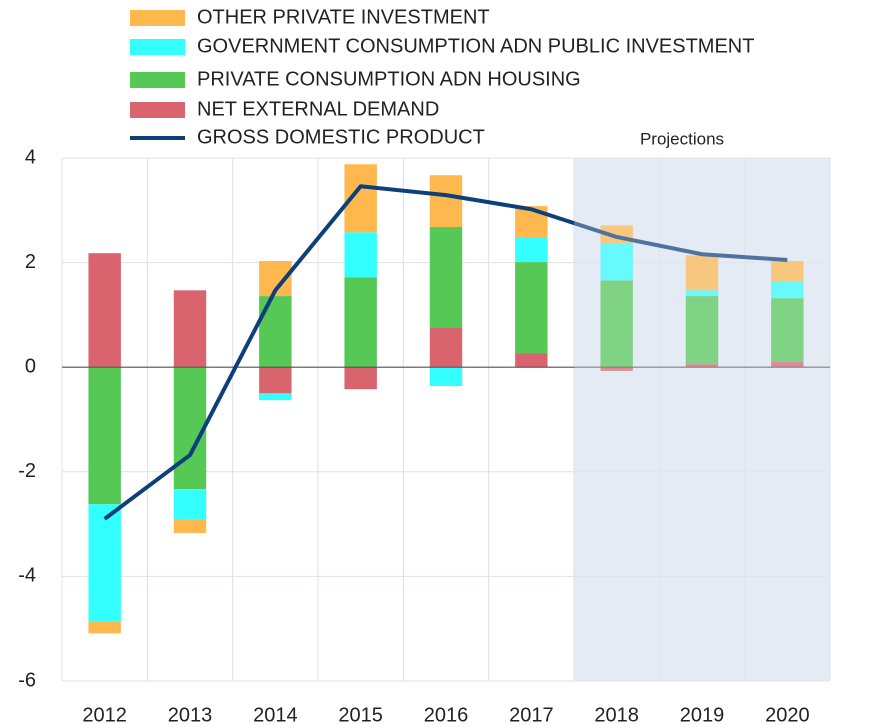 The width and height of the screenshot is (882, 728). I want to click on x-tick-label: 2020, so click(787, 715).